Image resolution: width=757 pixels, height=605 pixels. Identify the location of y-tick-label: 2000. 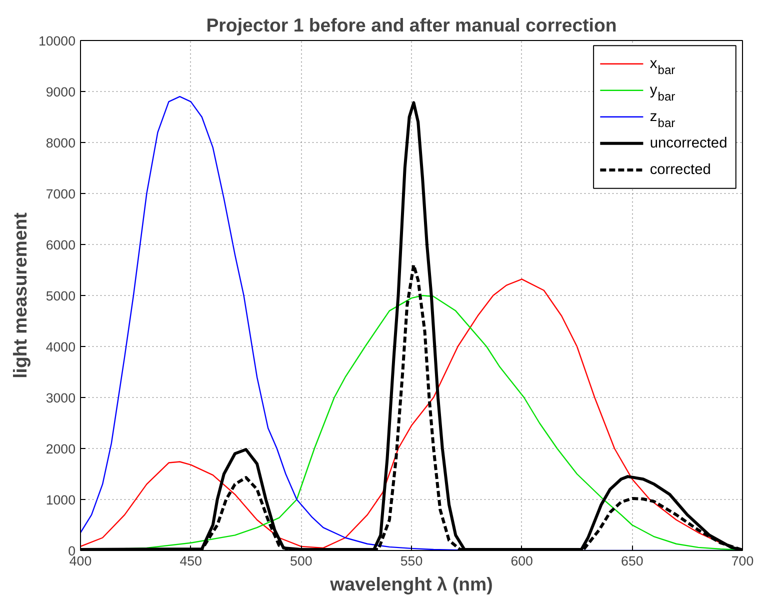
(61, 449).